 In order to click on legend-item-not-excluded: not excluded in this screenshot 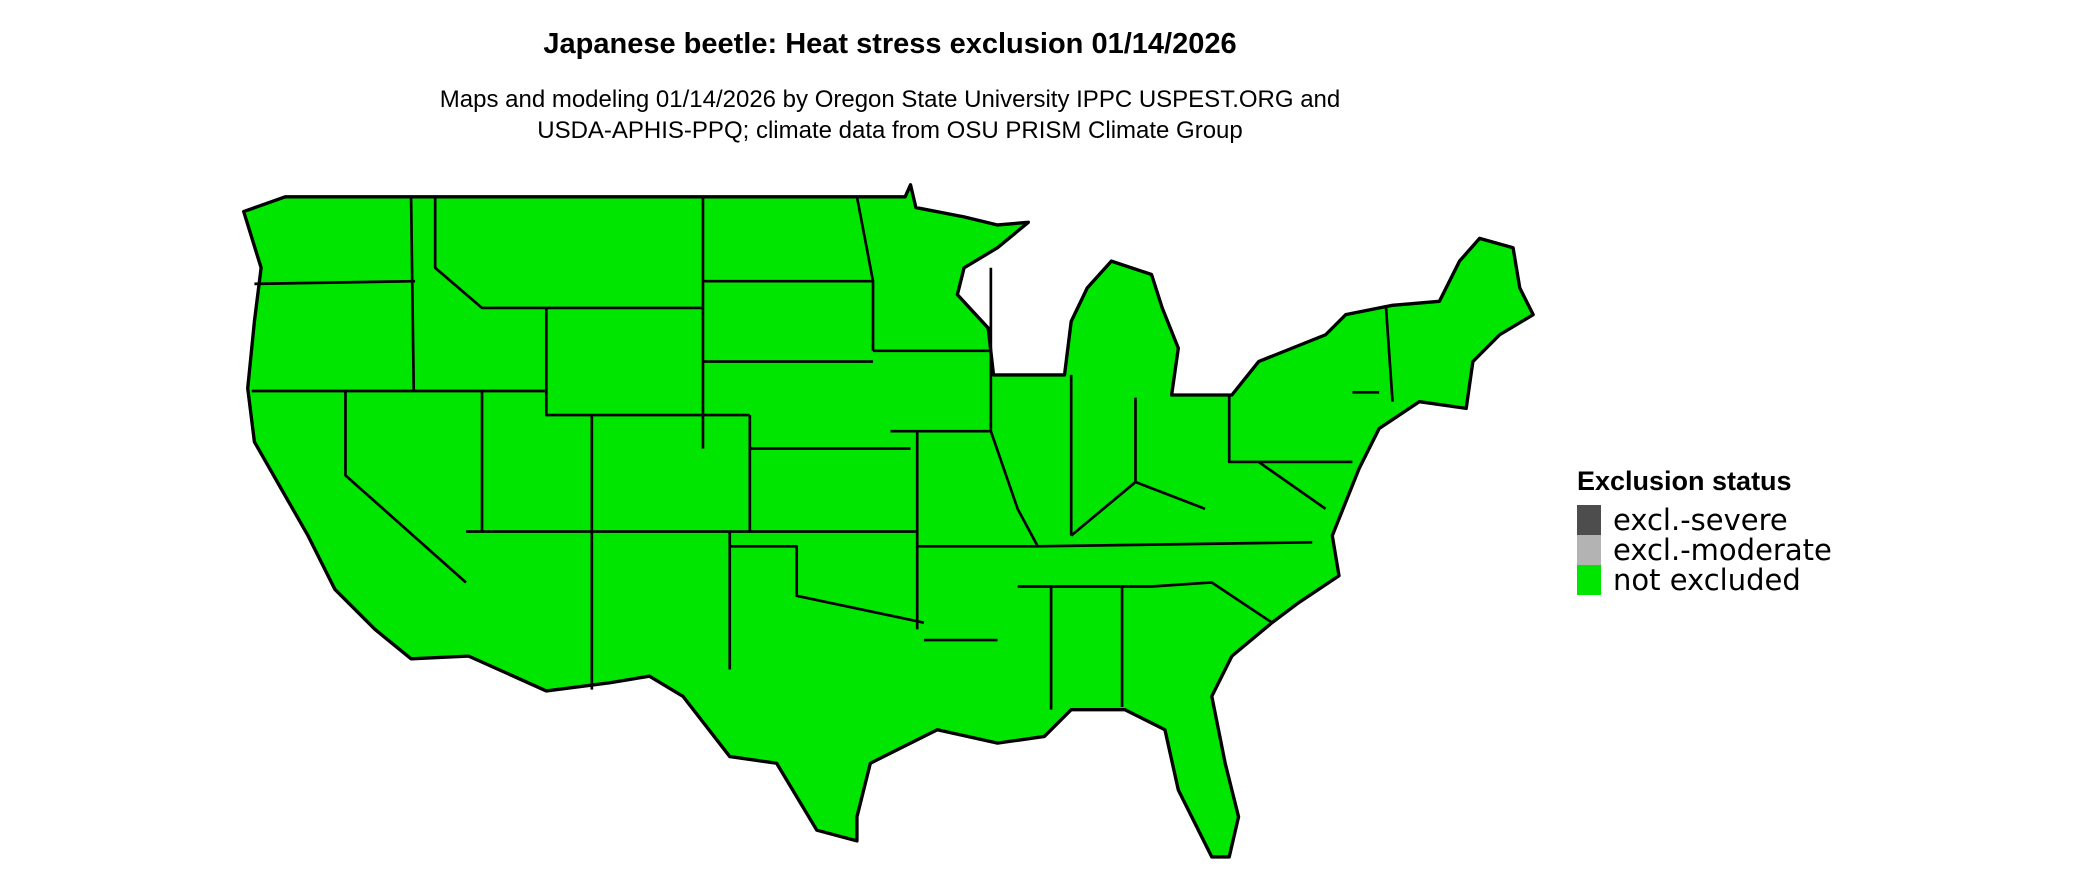, I will do `click(1704, 580)`.